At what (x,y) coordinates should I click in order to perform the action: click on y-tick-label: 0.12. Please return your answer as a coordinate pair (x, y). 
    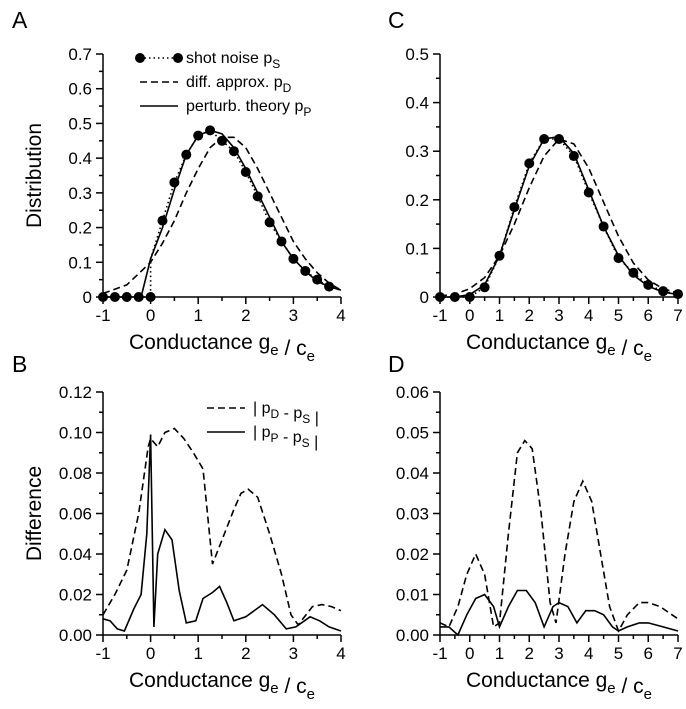
    Looking at the image, I should click on (75, 392).